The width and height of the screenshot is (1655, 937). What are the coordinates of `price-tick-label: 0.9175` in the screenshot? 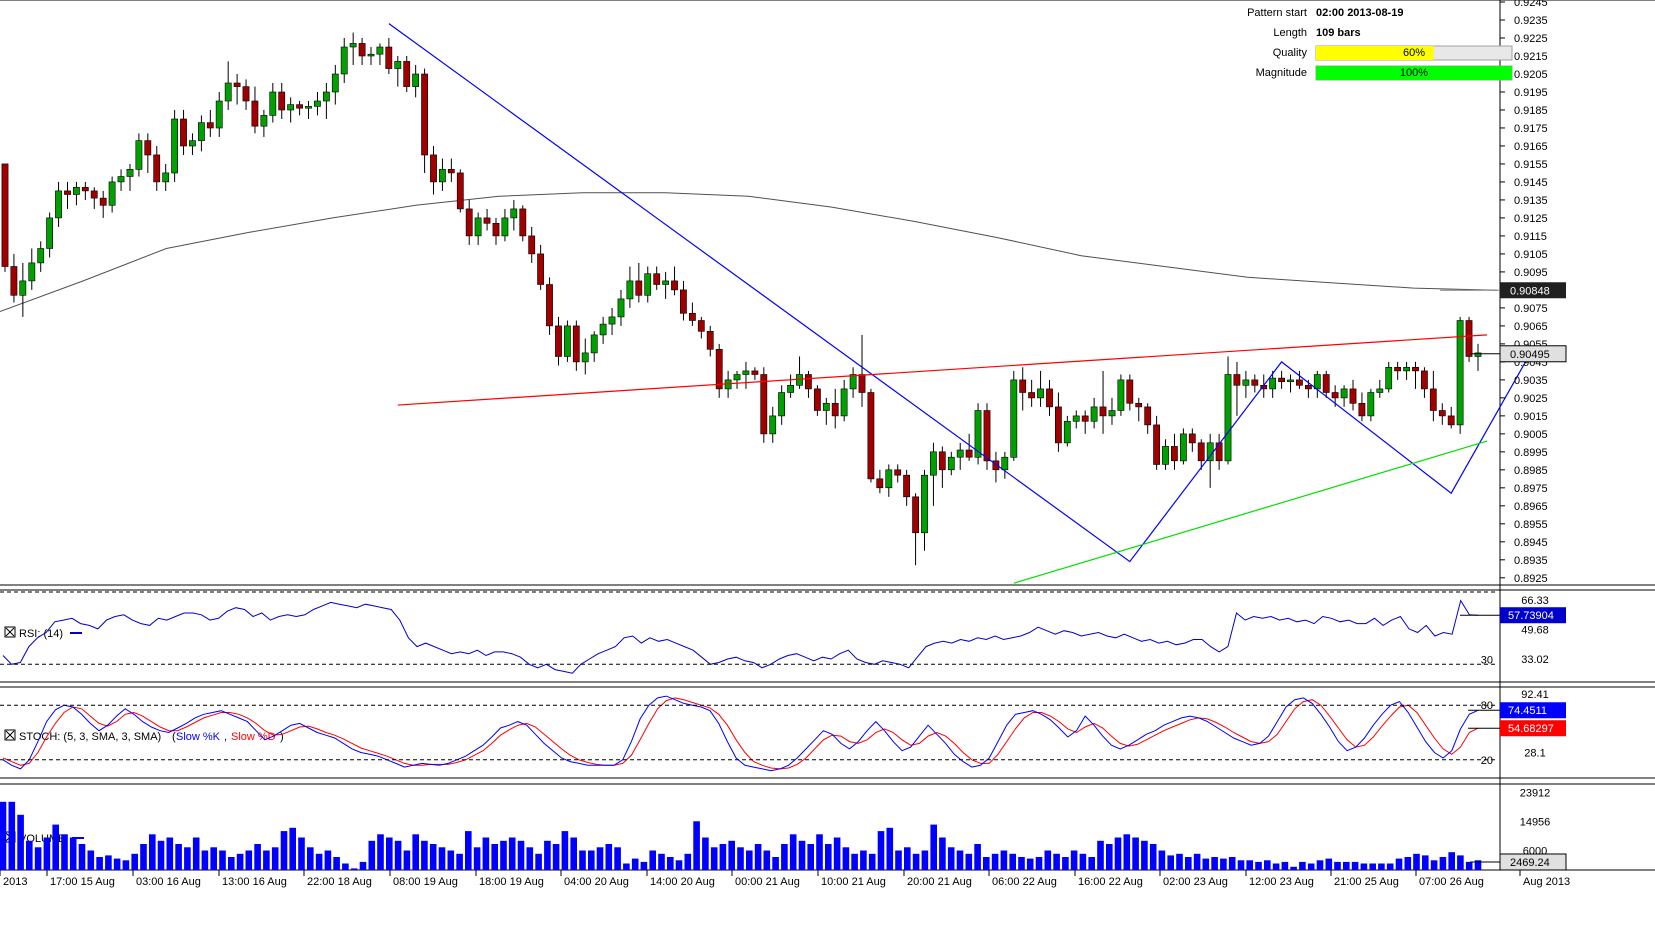 It's located at (1531, 129).